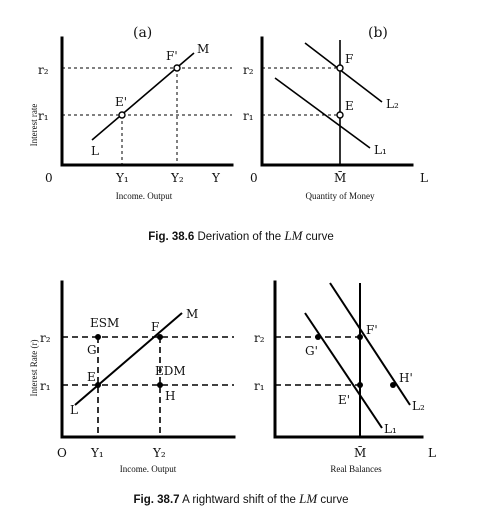  What do you see at coordinates (49, 178) in the screenshot?
I see `fig1-a-origin: 0` at bounding box center [49, 178].